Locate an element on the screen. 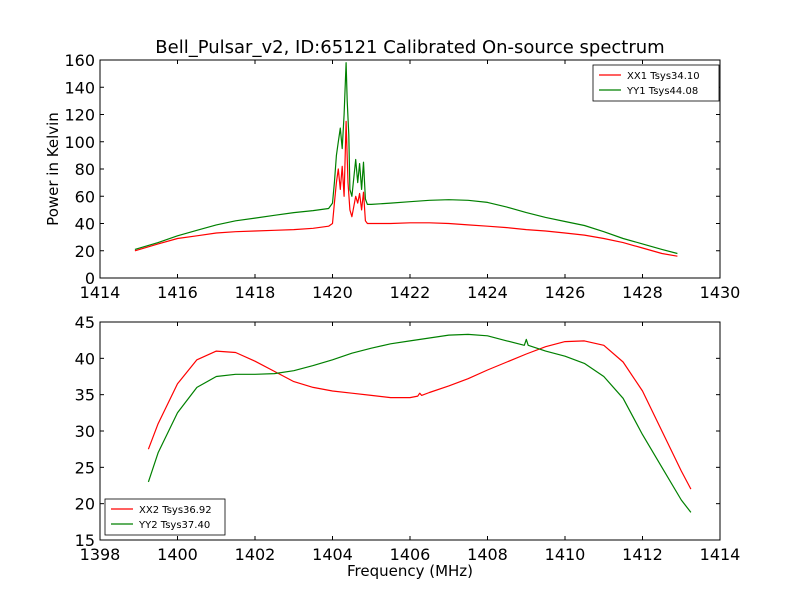 This screenshot has width=800, height=600. bottom-x-axis-label: Frequency (MHz) is located at coordinates (410, 571).